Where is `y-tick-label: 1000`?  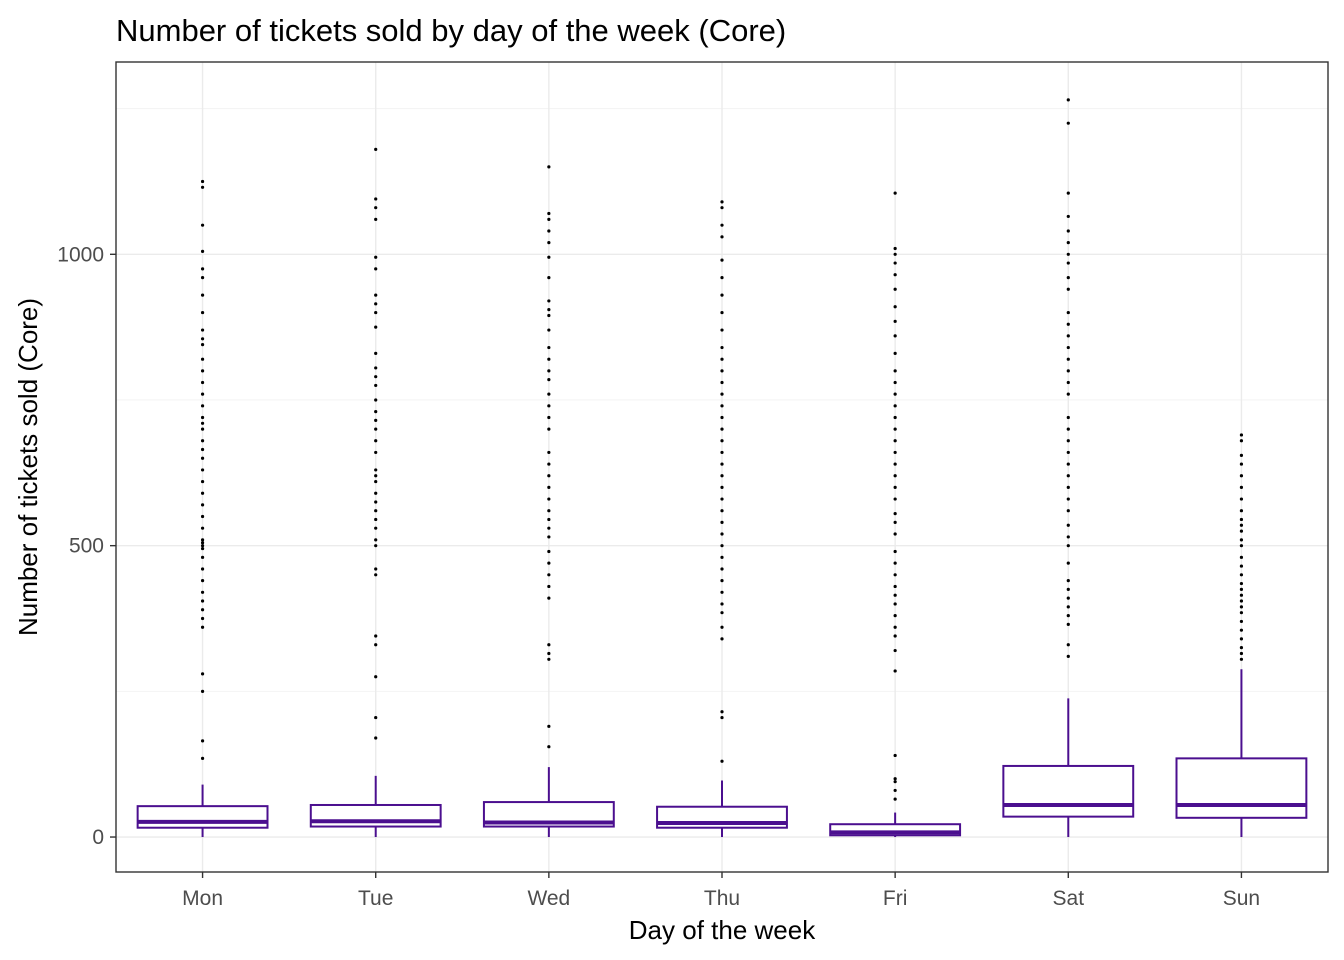
y-tick-label: 1000 is located at coordinates (80, 254).